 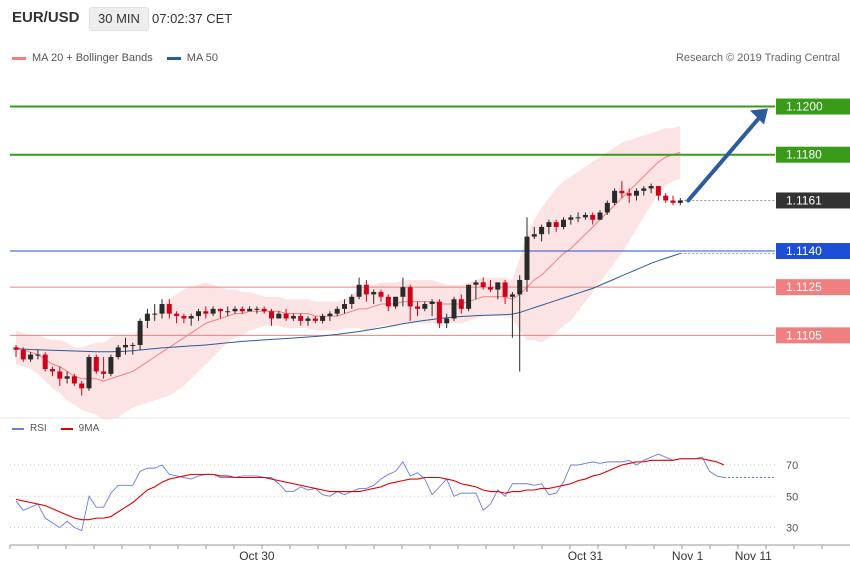 I want to click on projection-arrow-line, so click(x=725, y=157).